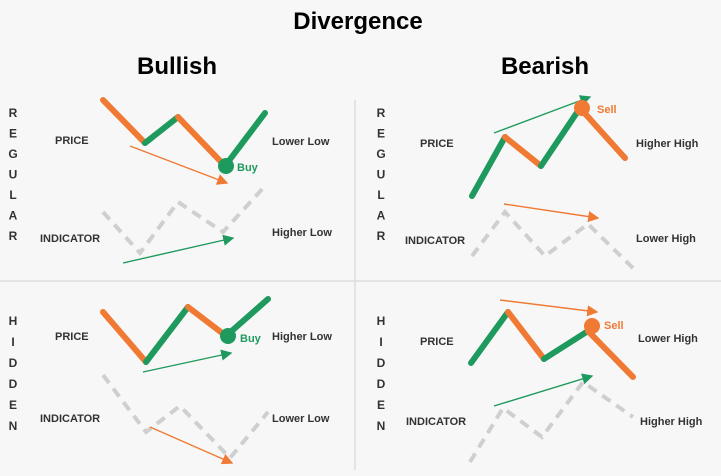 The width and height of the screenshot is (721, 476). I want to click on price-note: Higher High, so click(667, 144).